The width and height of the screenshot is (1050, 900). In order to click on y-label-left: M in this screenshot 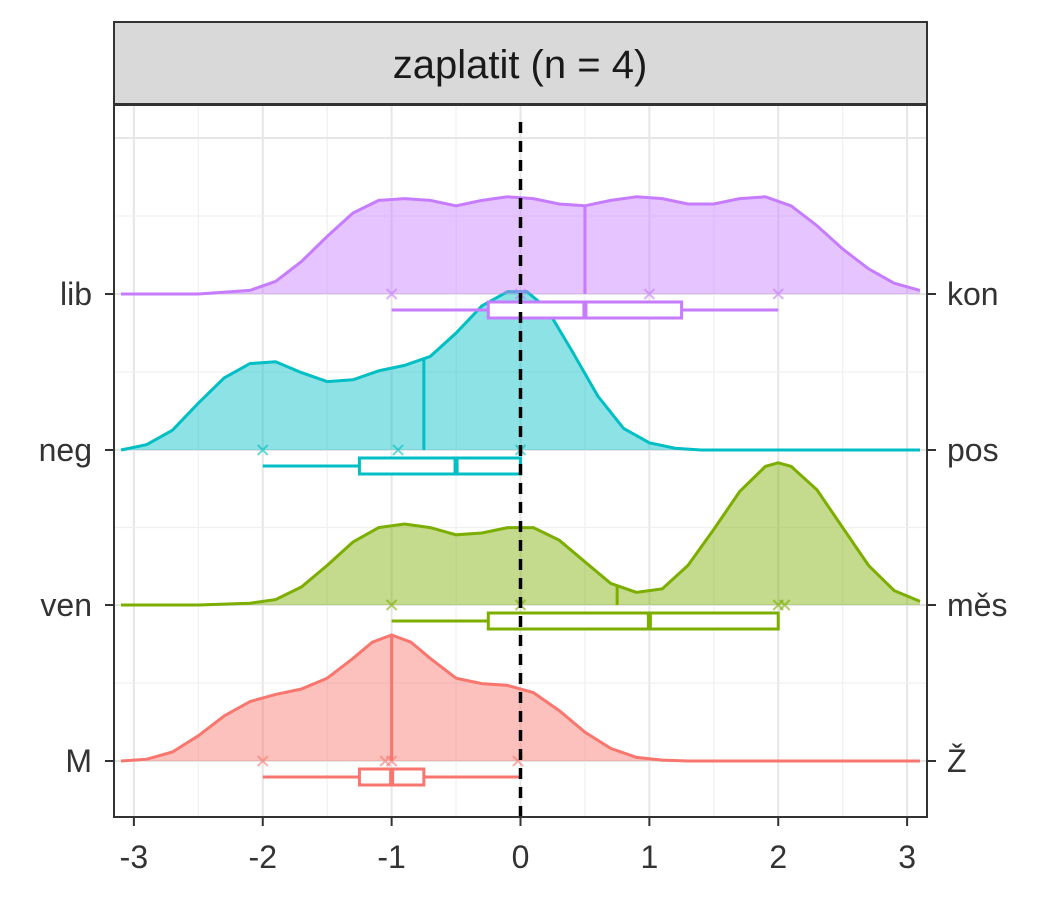, I will do `click(78, 761)`.